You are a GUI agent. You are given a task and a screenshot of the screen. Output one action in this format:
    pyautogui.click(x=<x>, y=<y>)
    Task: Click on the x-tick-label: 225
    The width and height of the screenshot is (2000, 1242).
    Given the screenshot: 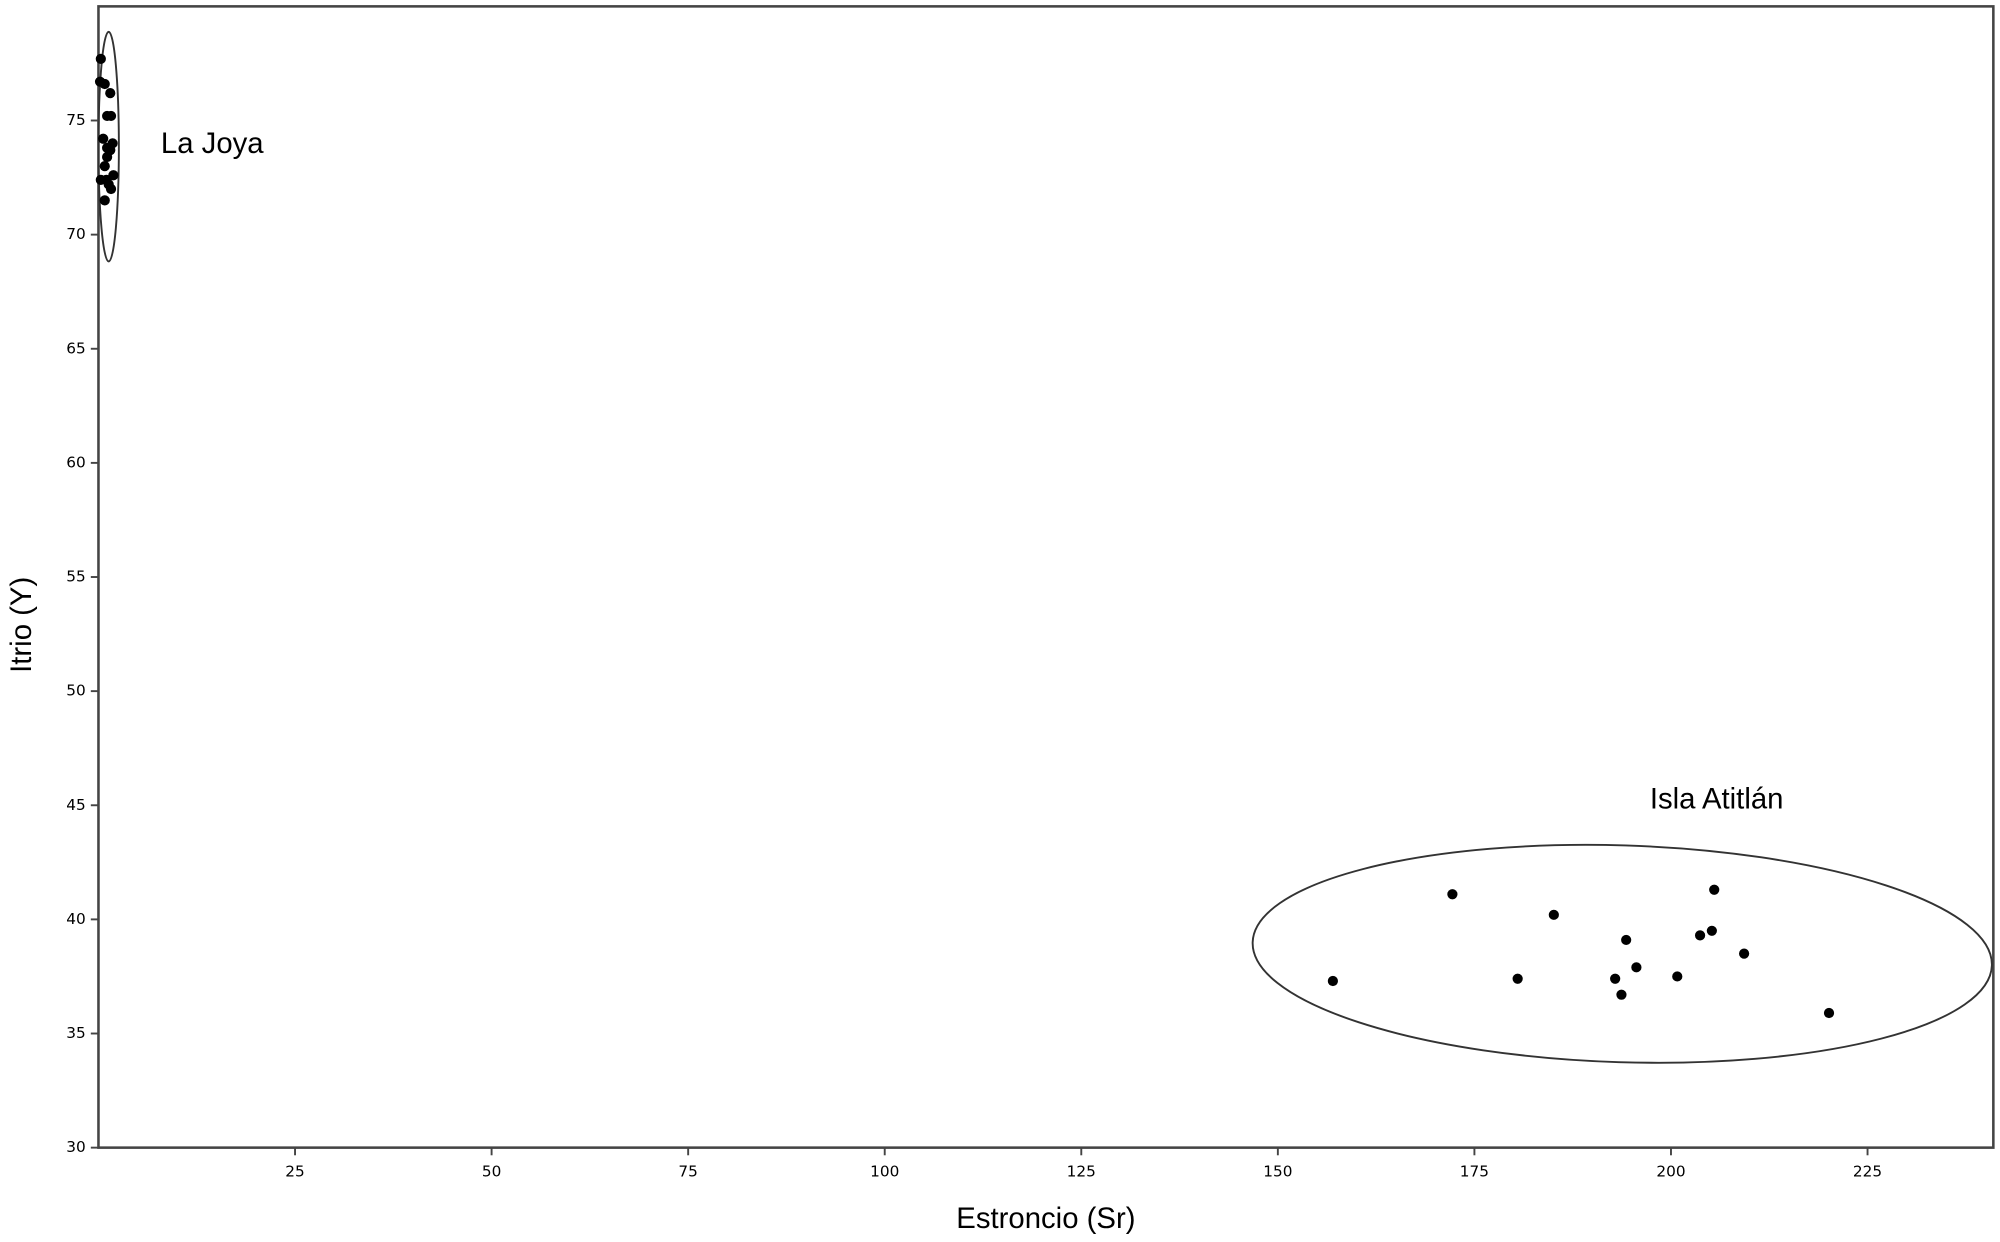 What is the action you would take?
    pyautogui.click(x=1867, y=1171)
    